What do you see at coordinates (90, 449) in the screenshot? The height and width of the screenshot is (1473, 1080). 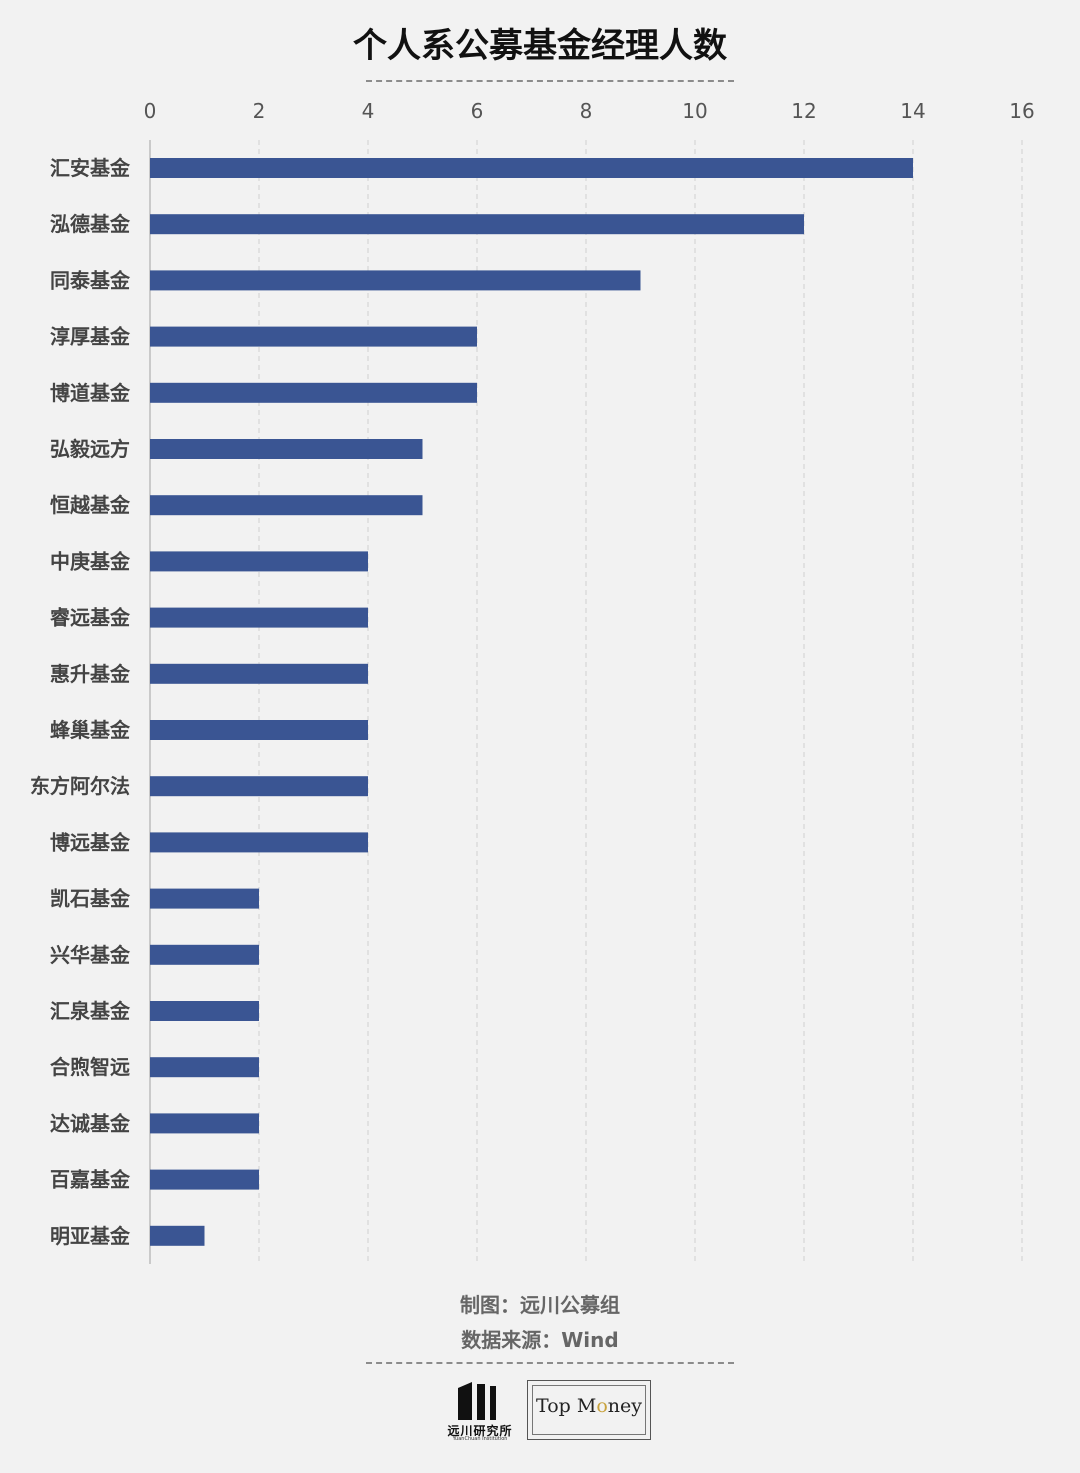 I see `category-label: 弘毅远方` at bounding box center [90, 449].